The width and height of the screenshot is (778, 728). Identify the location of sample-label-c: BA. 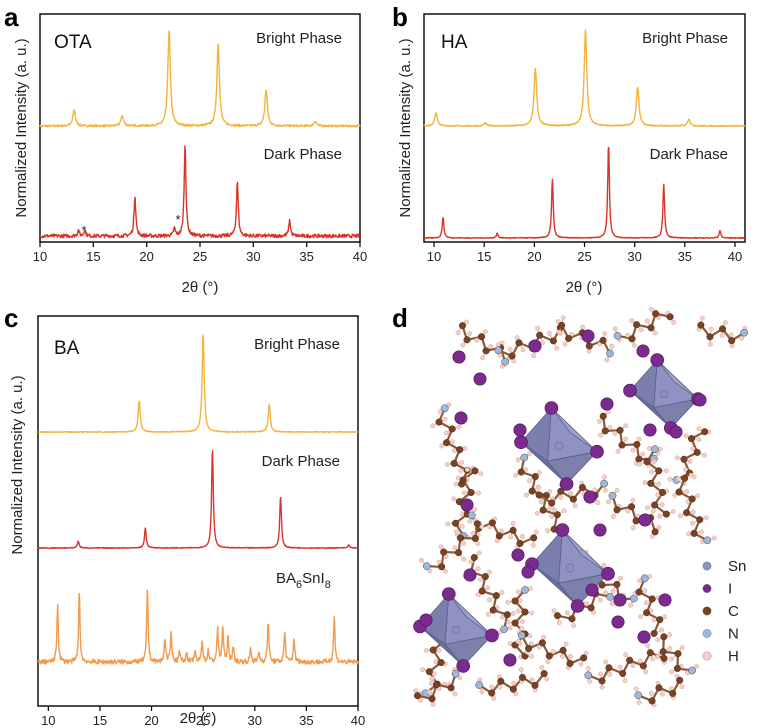
(67, 348).